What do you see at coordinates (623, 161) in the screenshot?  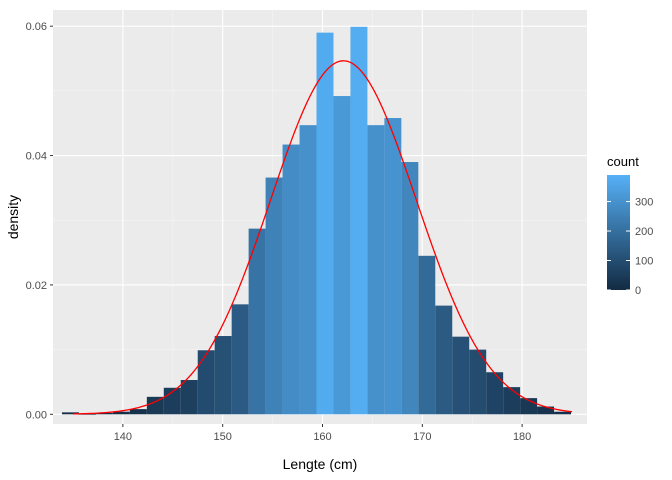 I see `legend-title: count` at bounding box center [623, 161].